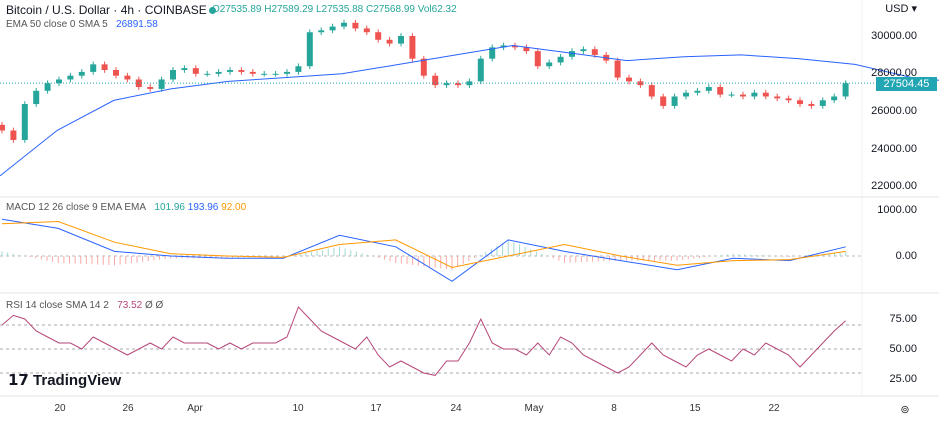 This screenshot has width=939, height=429. Describe the element at coordinates (57, 305) in the screenshot. I see `rsi-label: RSI 14 close SMA 14 2` at that location.